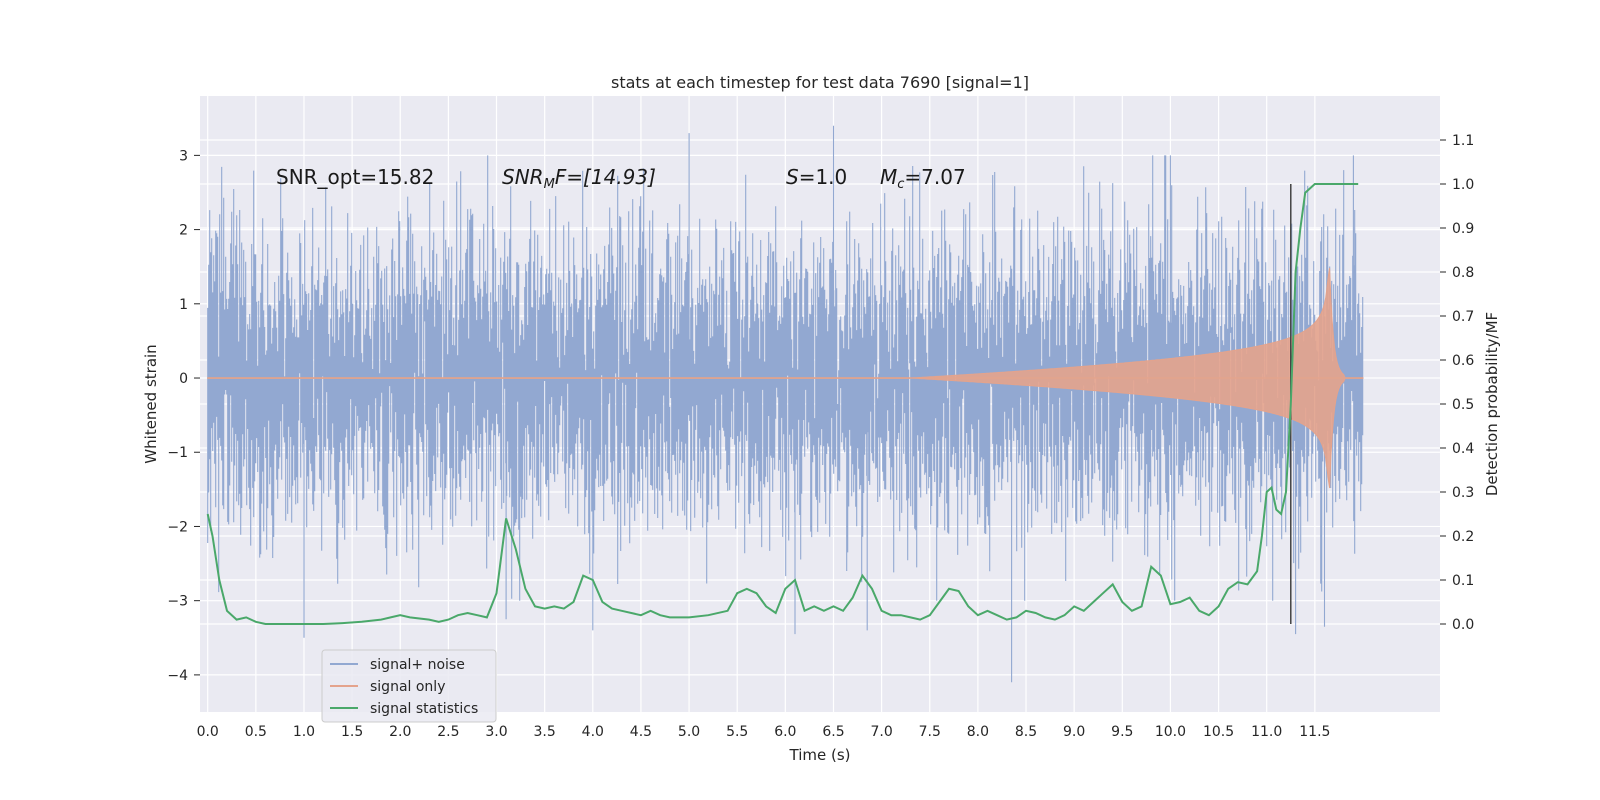 This screenshot has height=800, width=1600. What do you see at coordinates (355, 177) in the screenshot?
I see `annotation-snr-opt: SNR_opt=15.82` at bounding box center [355, 177].